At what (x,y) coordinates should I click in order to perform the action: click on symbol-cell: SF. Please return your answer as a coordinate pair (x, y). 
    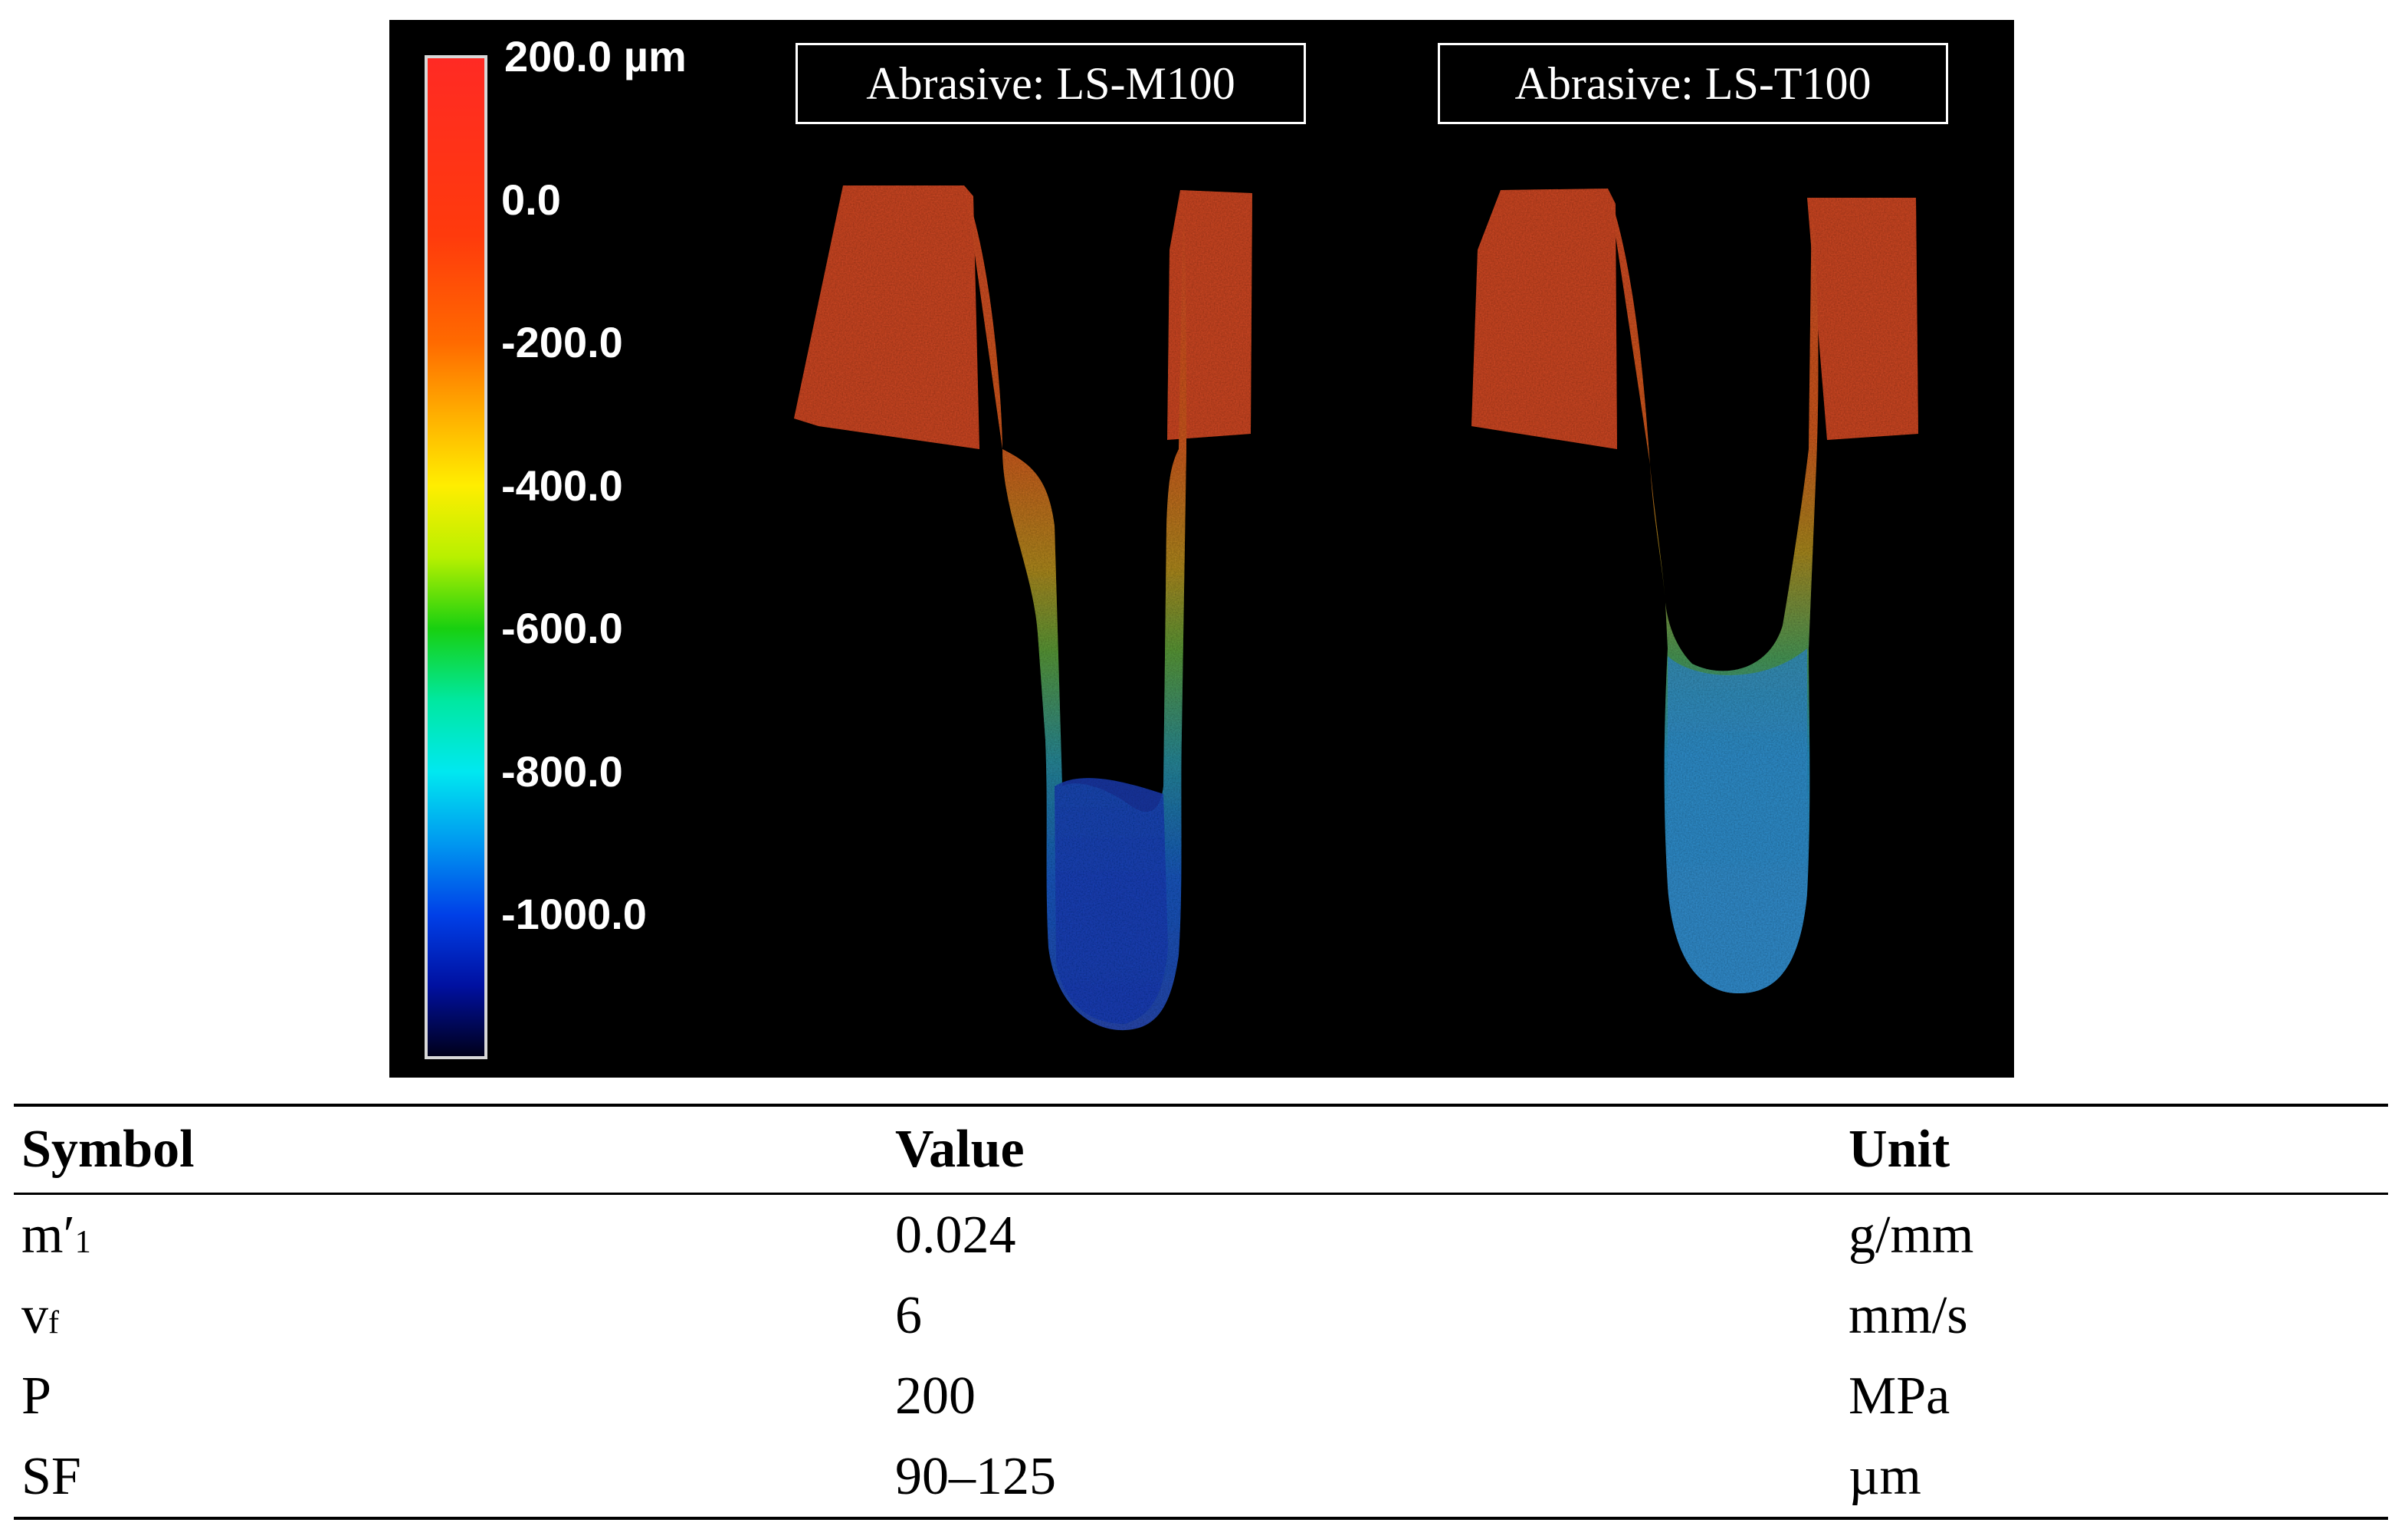
    Looking at the image, I should click on (51, 1476).